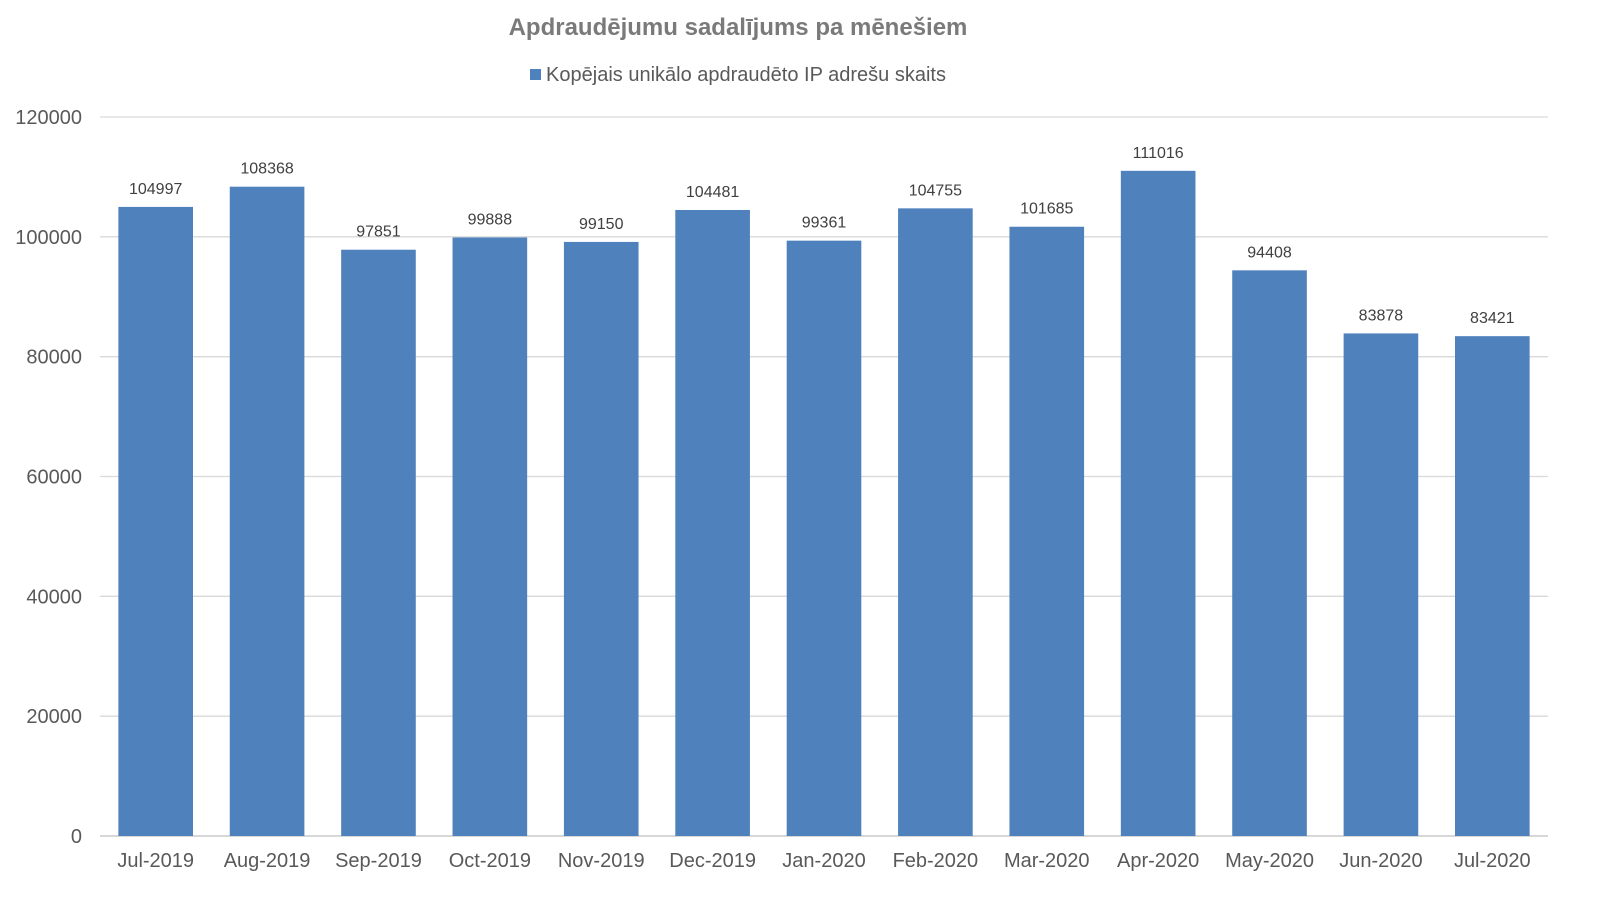 This screenshot has width=1597, height=899. Describe the element at coordinates (155, 189) in the screenshot. I see `data-label: 104997` at that location.